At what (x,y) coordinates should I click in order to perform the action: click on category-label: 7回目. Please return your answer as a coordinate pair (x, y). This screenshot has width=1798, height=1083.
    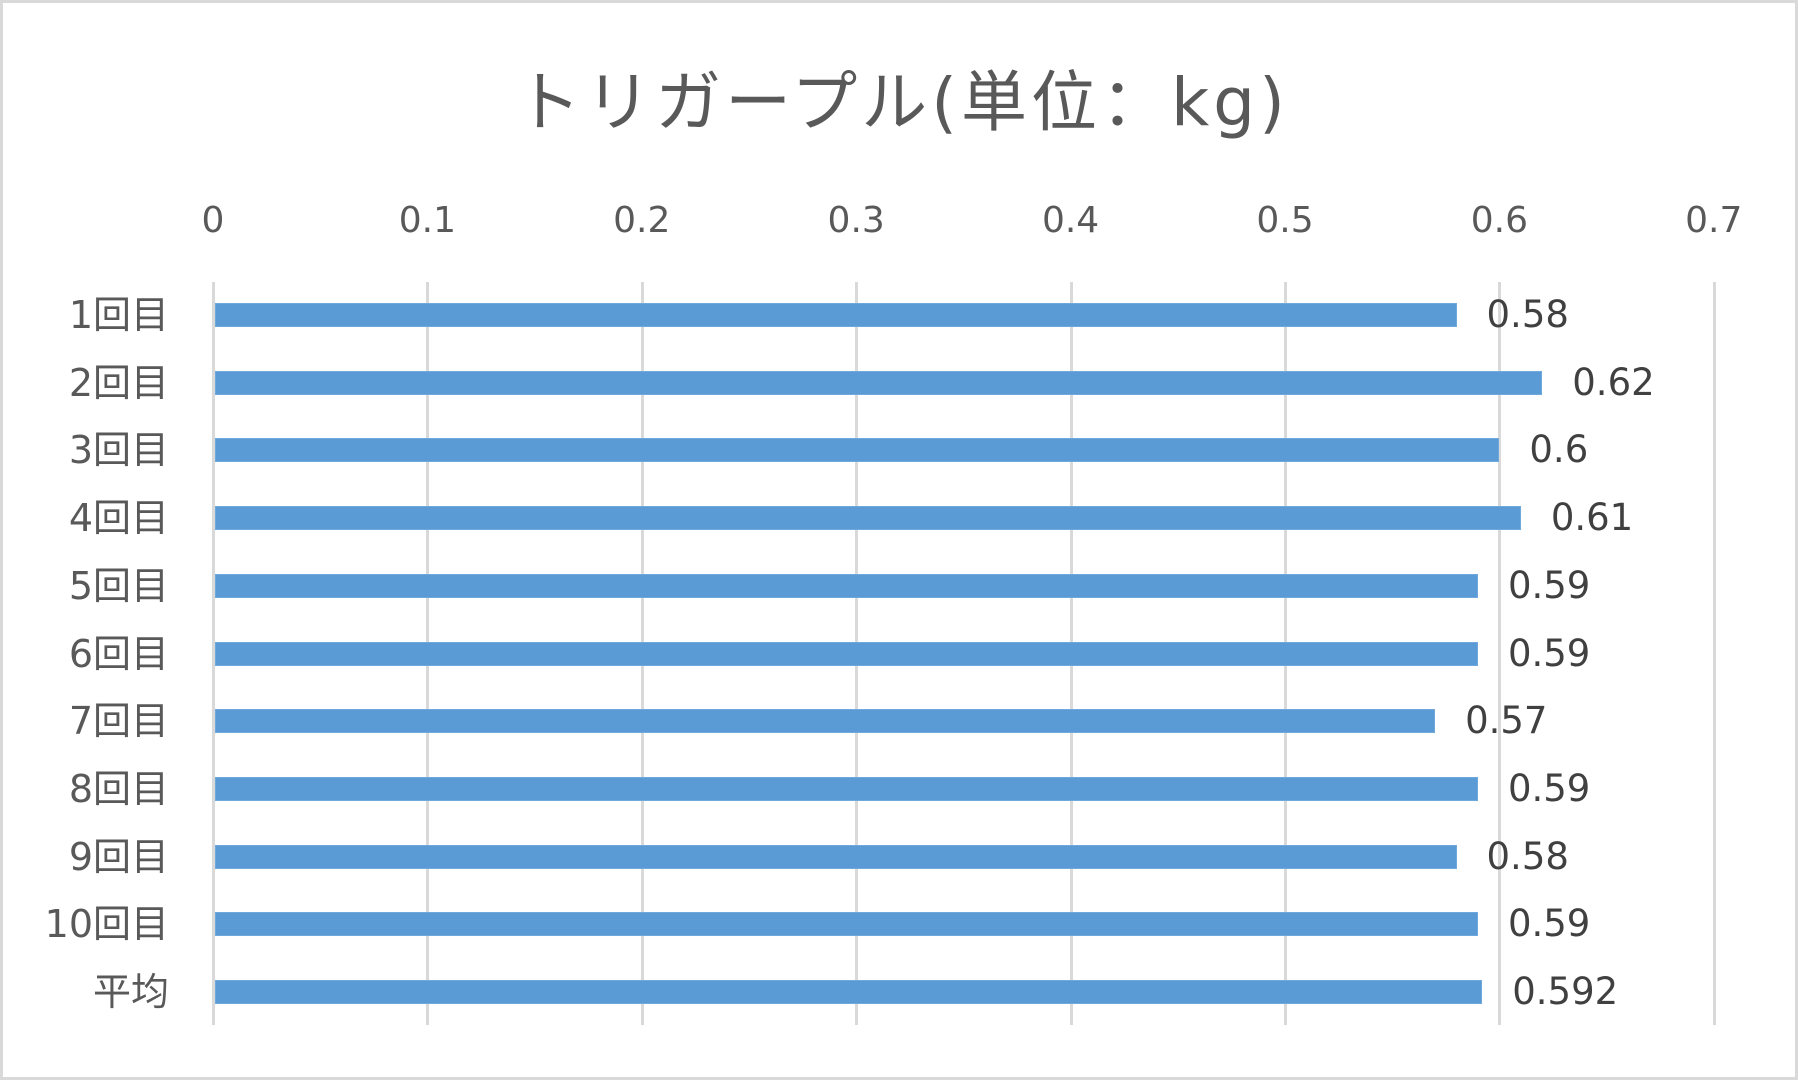
    Looking at the image, I should click on (118, 721).